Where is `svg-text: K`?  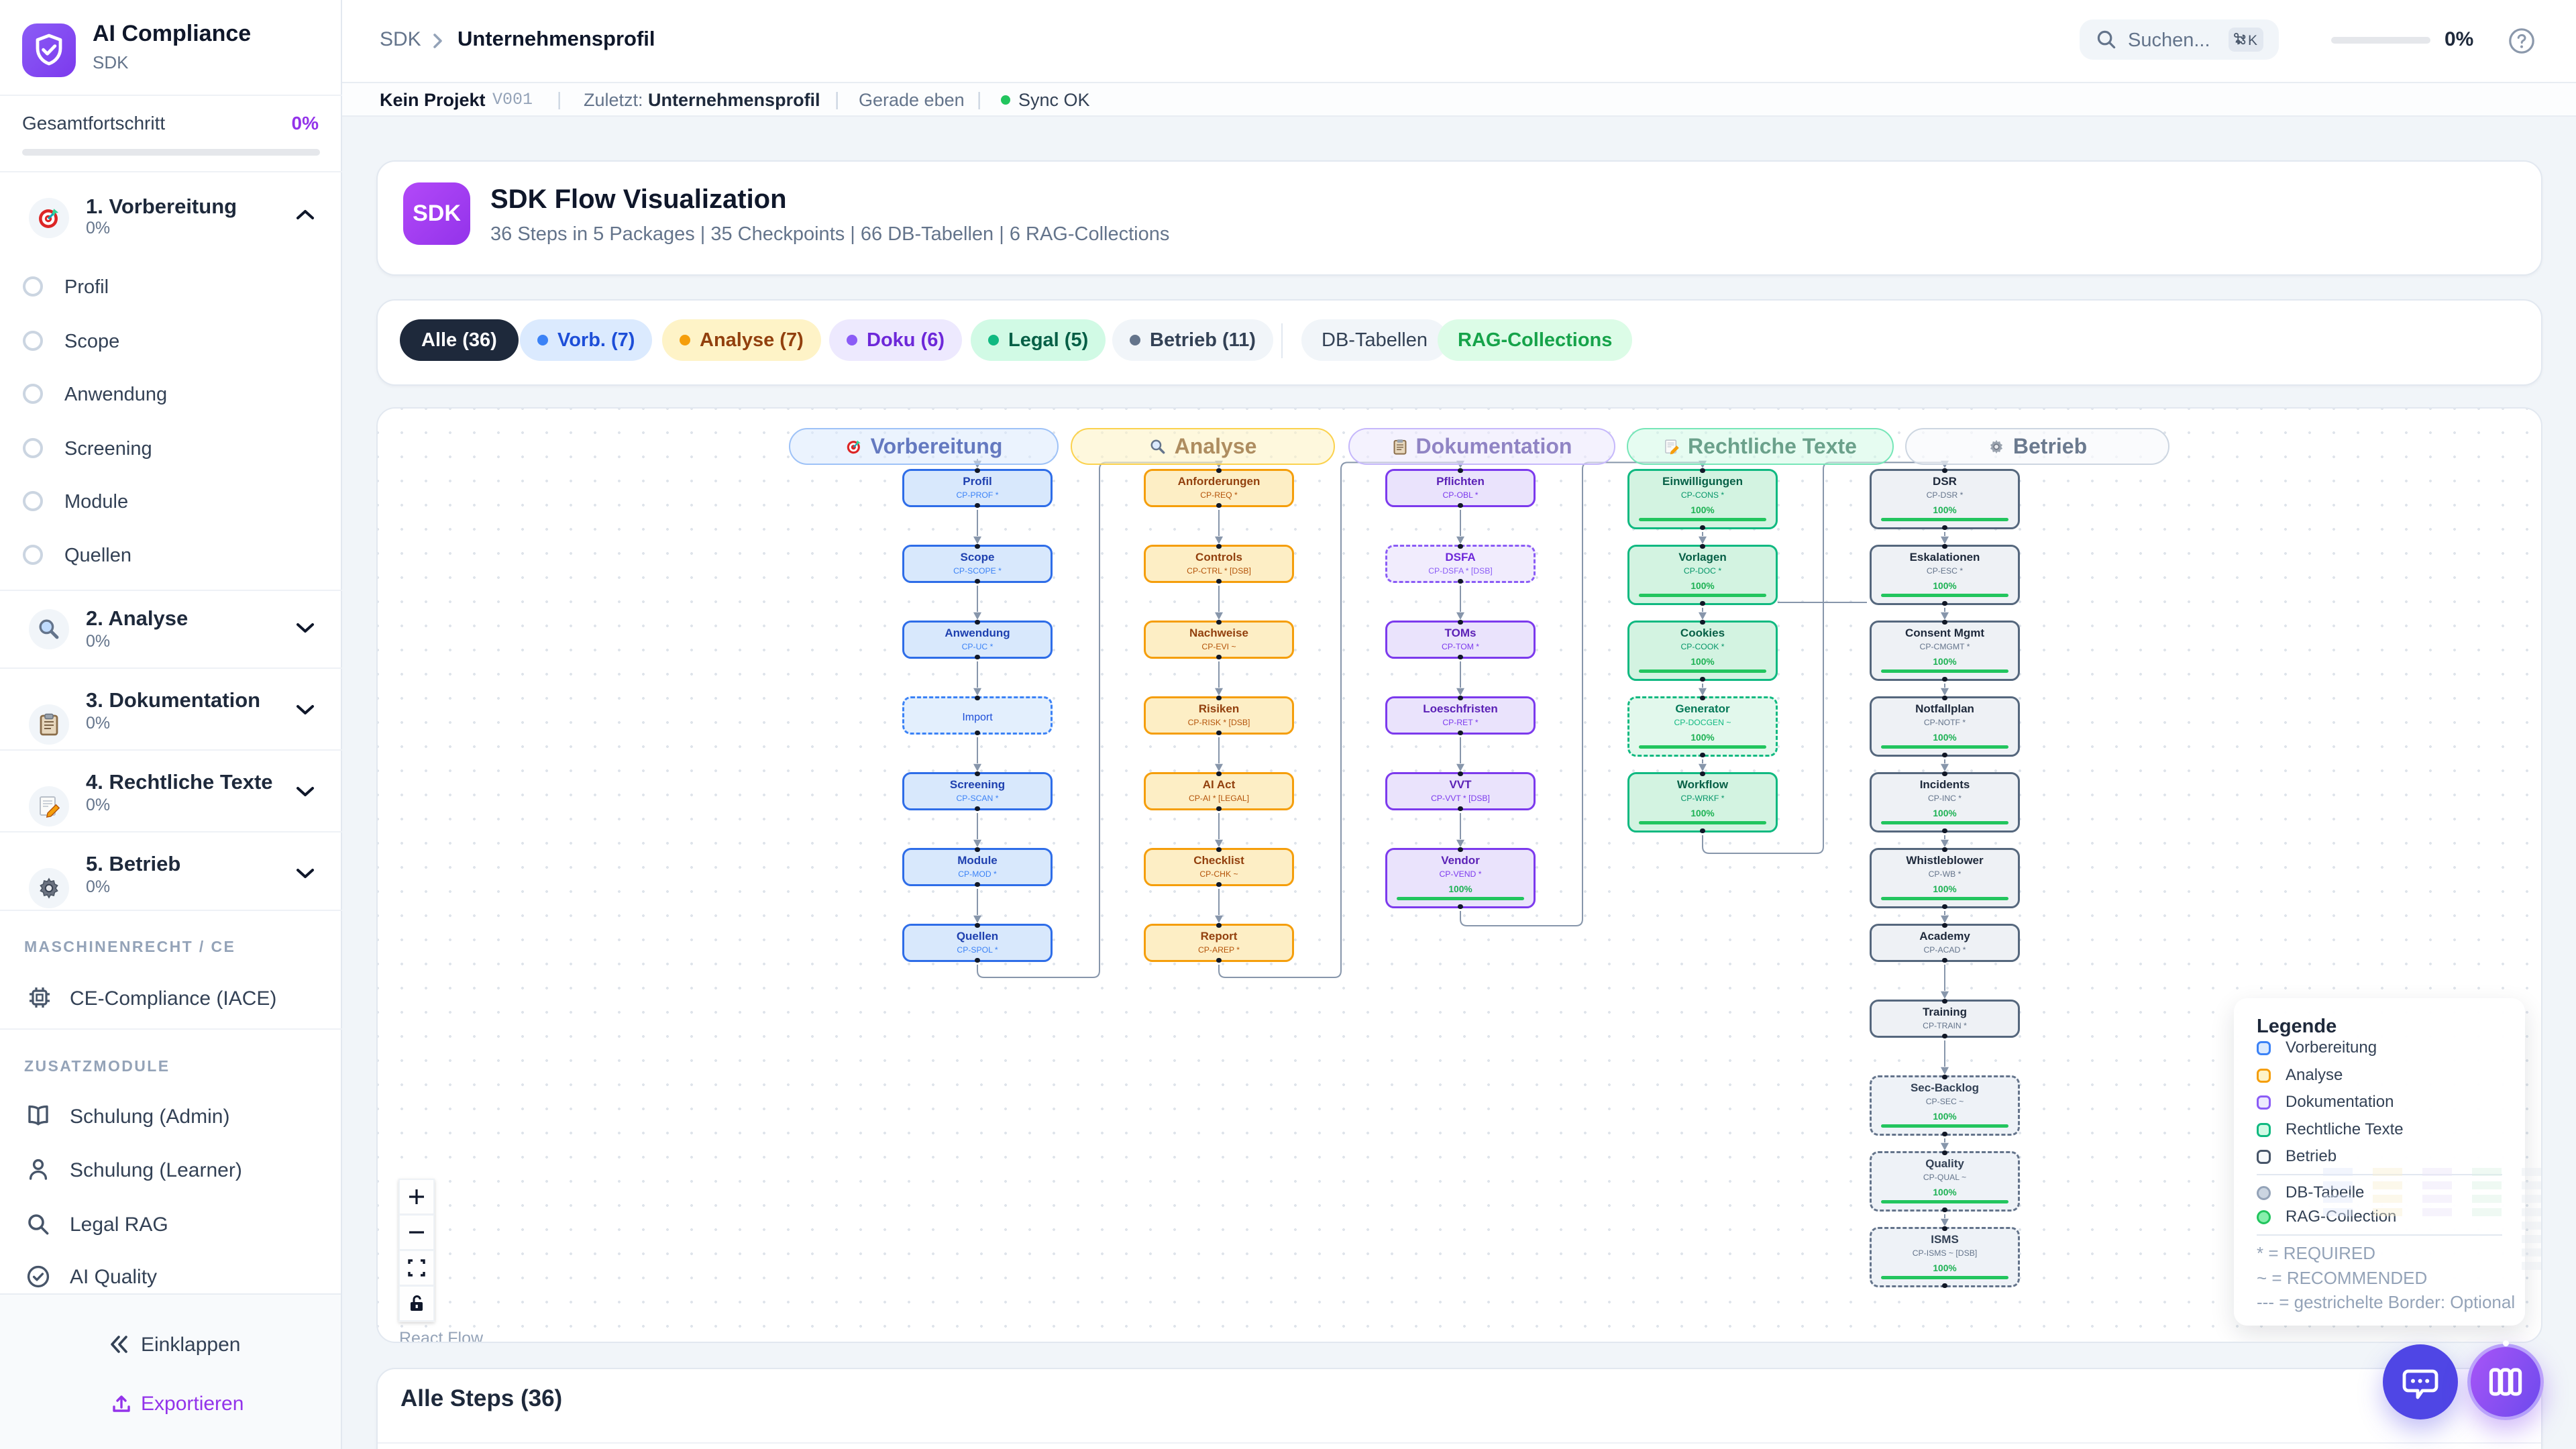 svg-text: K is located at coordinates (2252, 40).